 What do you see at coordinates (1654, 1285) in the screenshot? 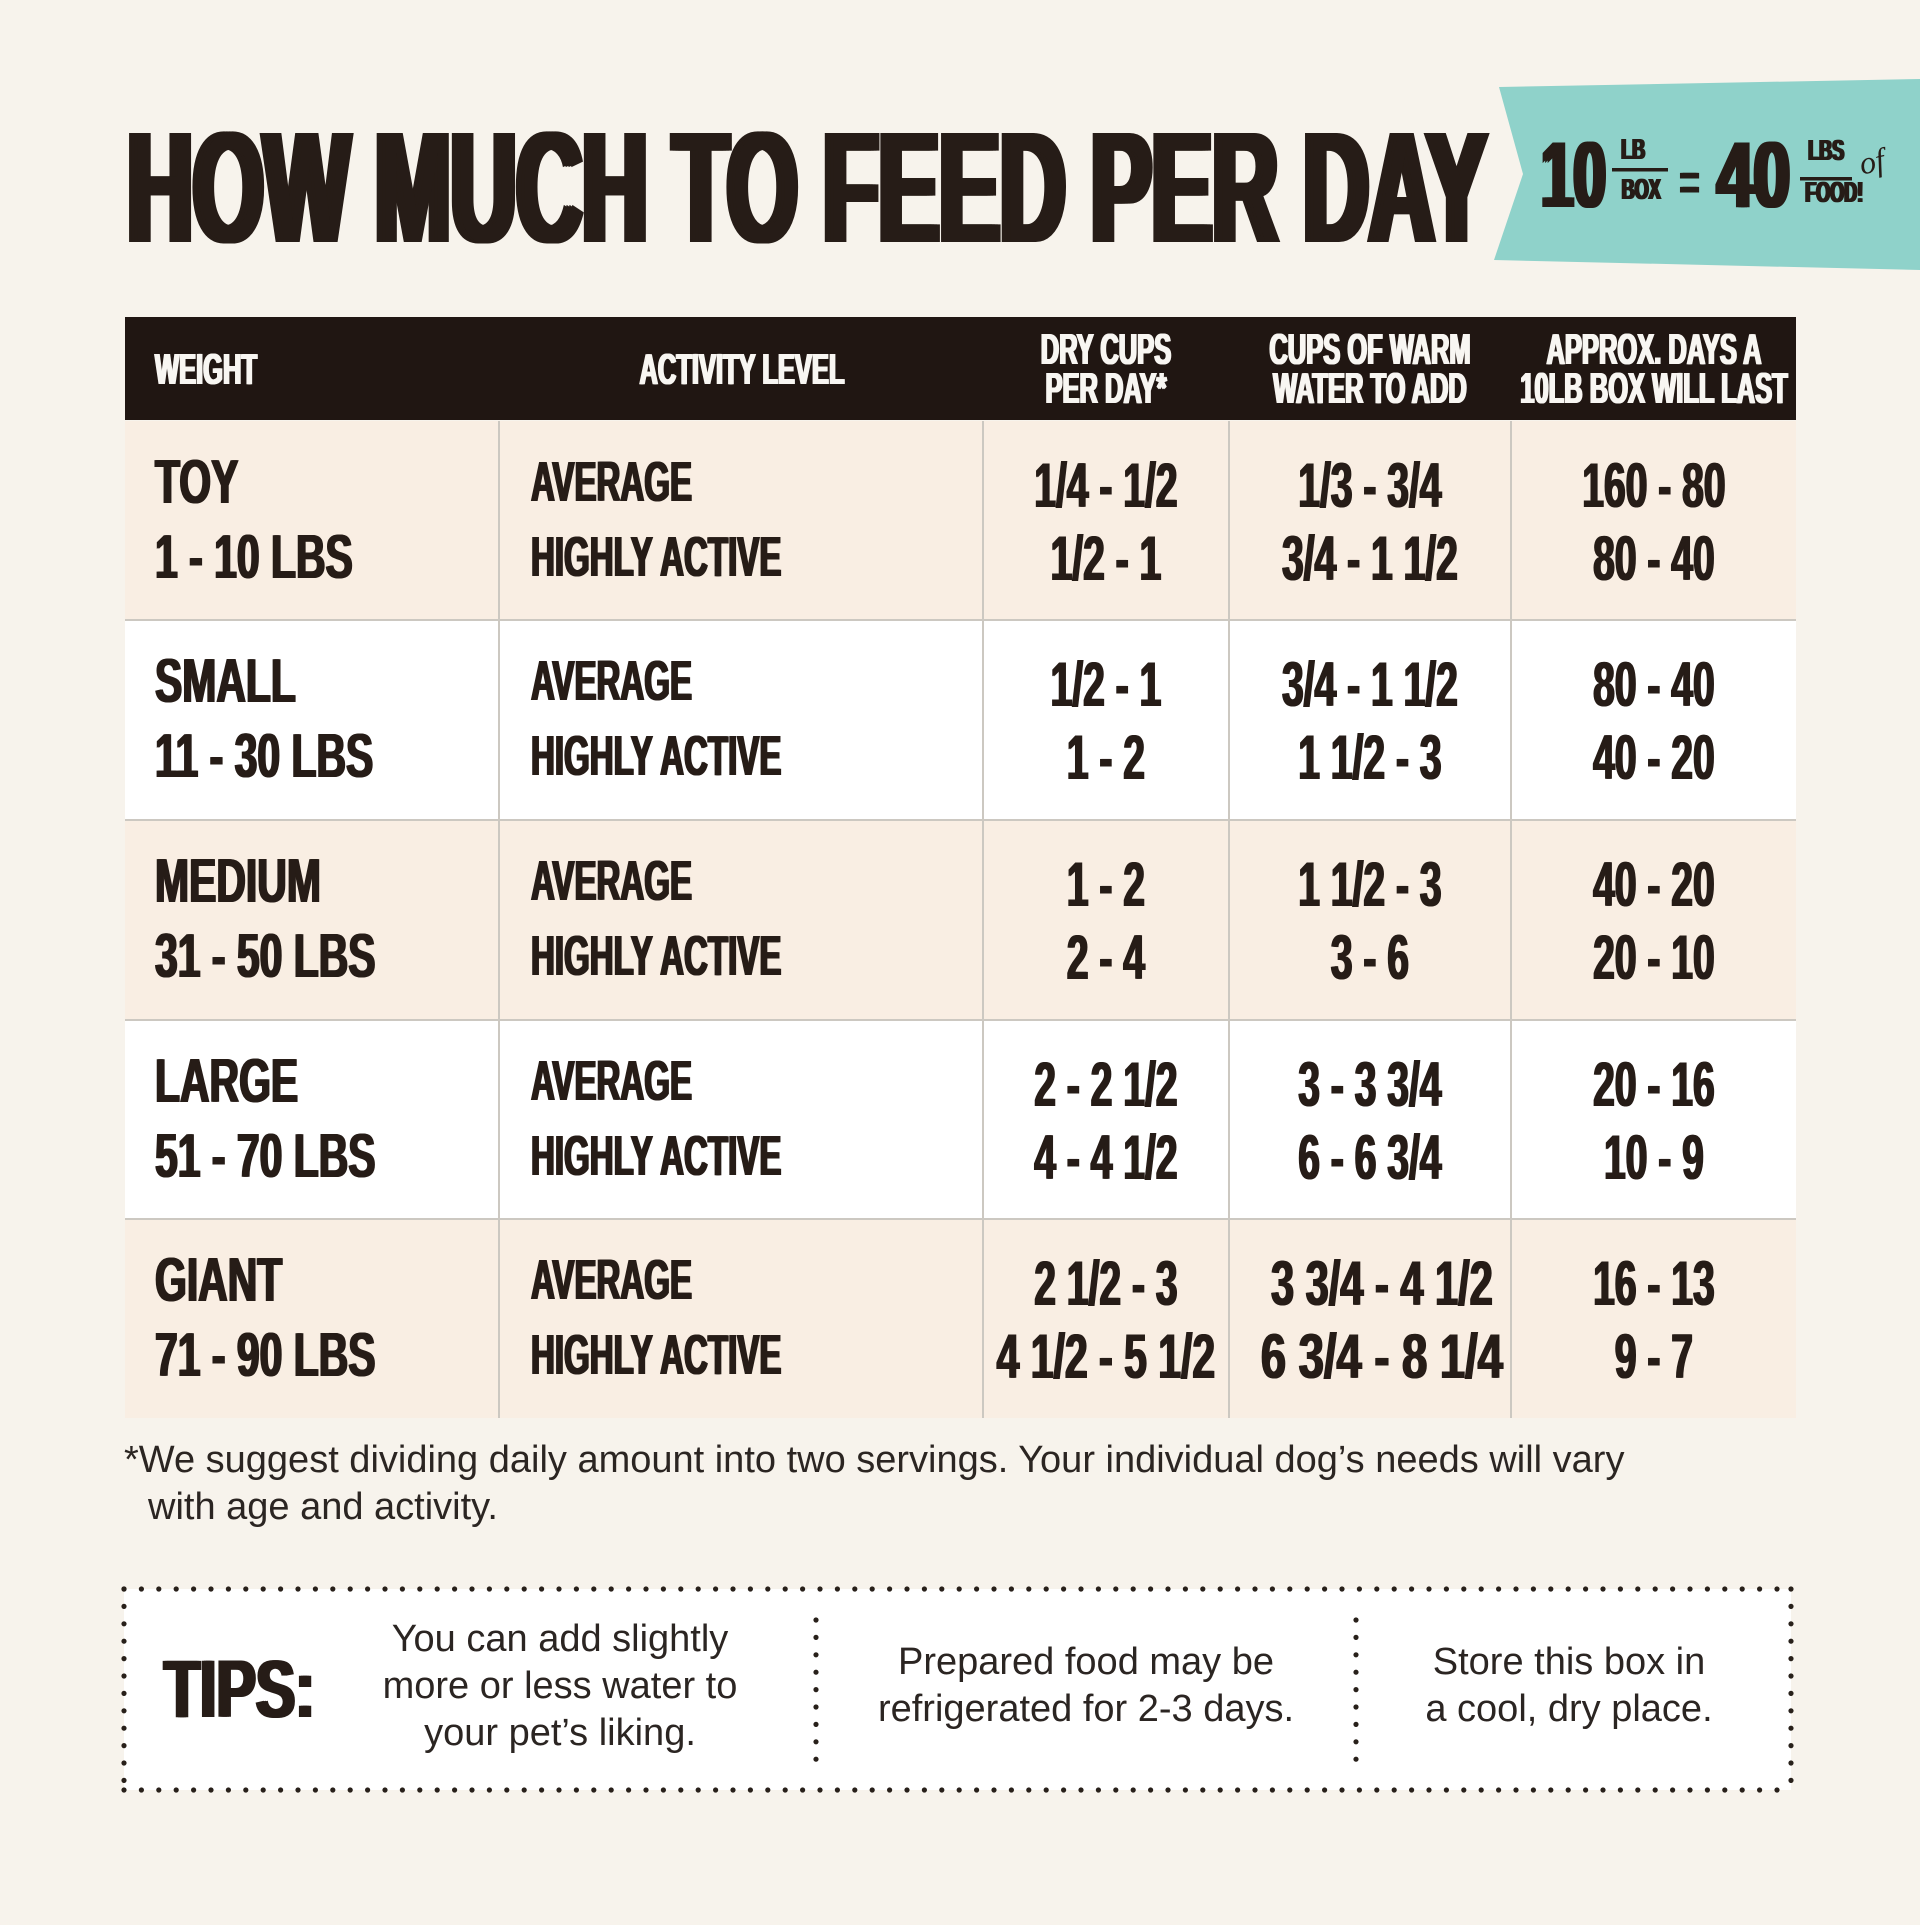
I see `svg-text: 16 - 13` at bounding box center [1654, 1285].